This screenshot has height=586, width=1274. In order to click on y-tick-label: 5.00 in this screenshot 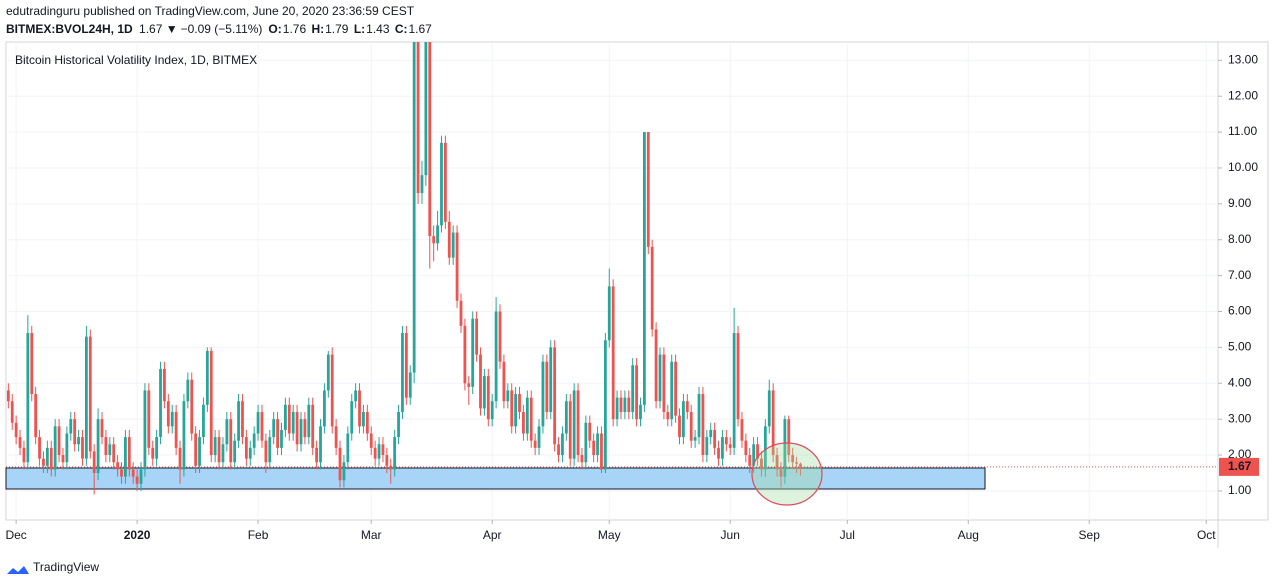, I will do `click(1240, 347)`.